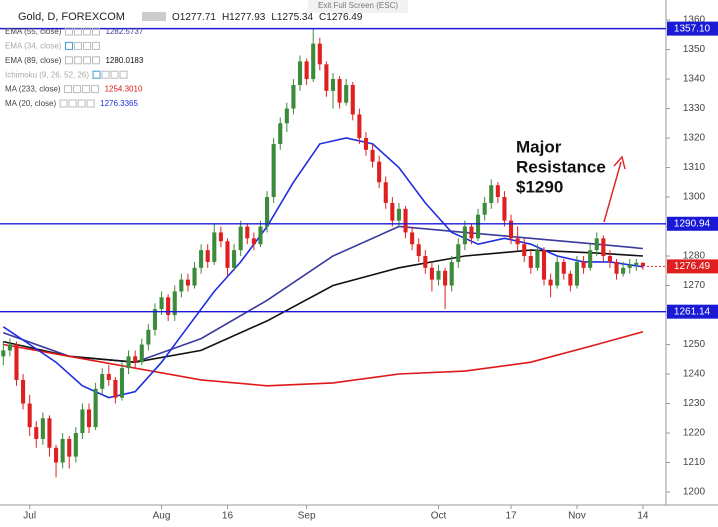 This screenshot has width=718, height=527. I want to click on y-tick-label: 1270, so click(694, 285).